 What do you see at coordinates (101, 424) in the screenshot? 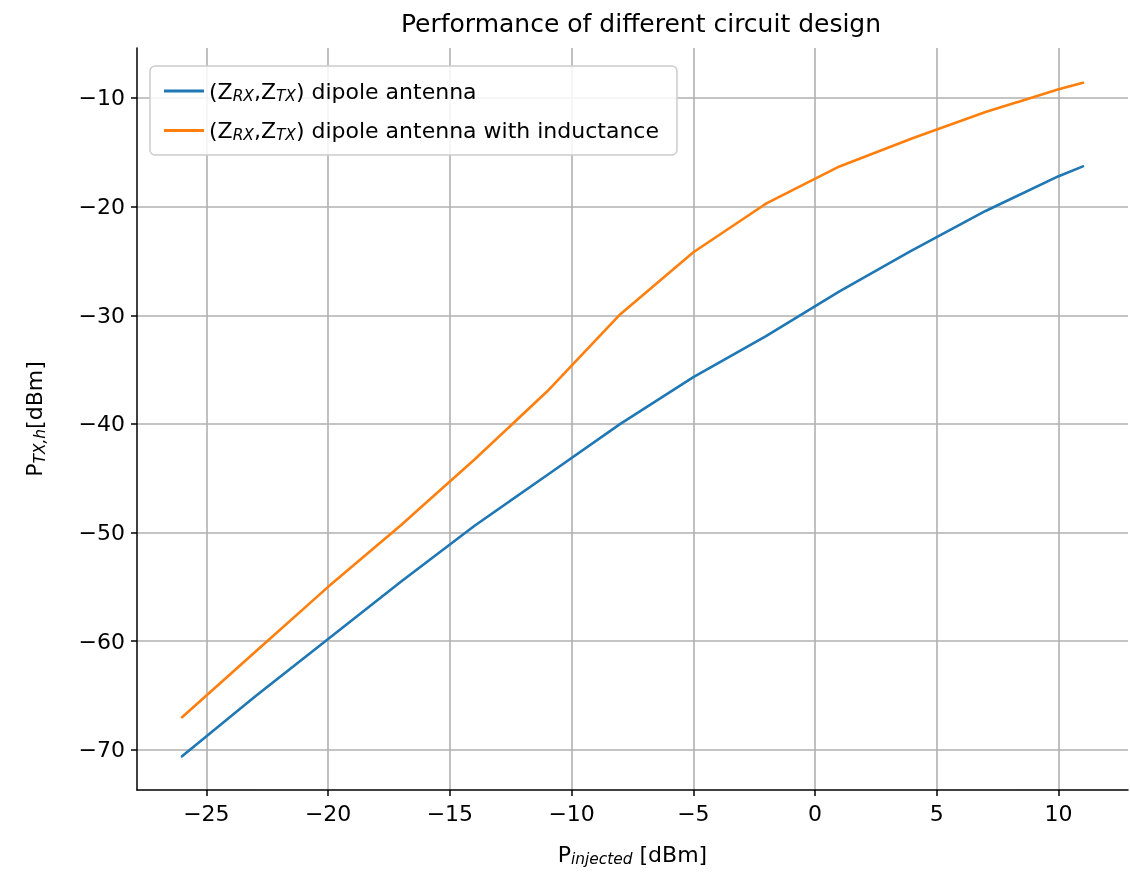
I see `y-tick-label: −40` at bounding box center [101, 424].